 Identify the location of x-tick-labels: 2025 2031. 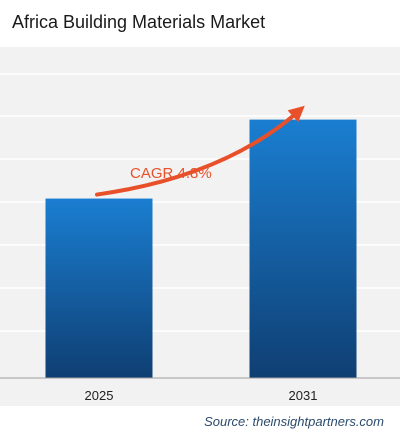
(201, 395).